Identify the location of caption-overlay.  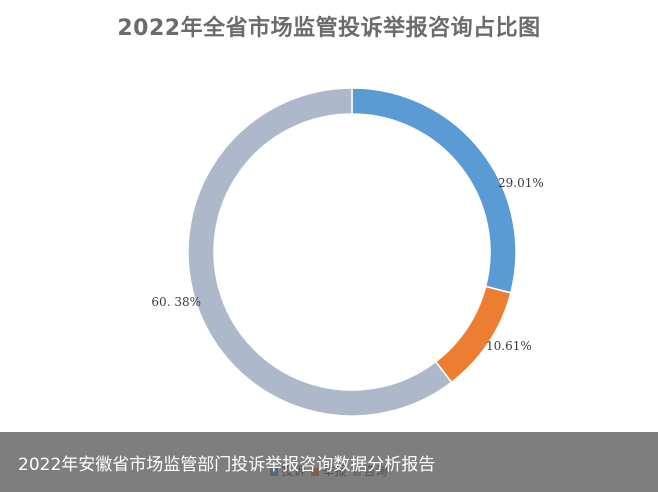
(329, 462).